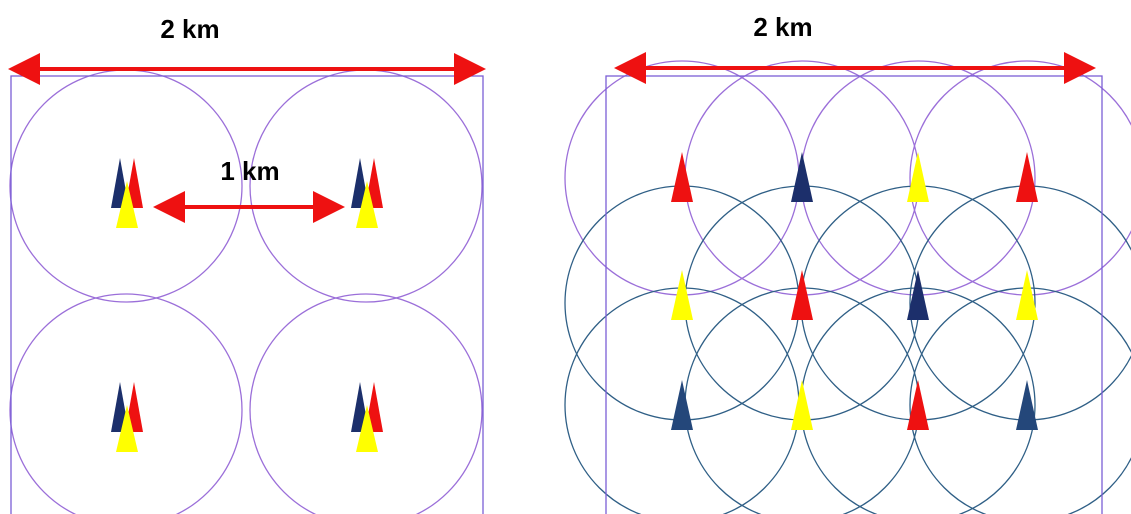 This screenshot has width=1131, height=514. Describe the element at coordinates (782, 27) in the screenshot. I see `right-width-label: 2 km` at that location.